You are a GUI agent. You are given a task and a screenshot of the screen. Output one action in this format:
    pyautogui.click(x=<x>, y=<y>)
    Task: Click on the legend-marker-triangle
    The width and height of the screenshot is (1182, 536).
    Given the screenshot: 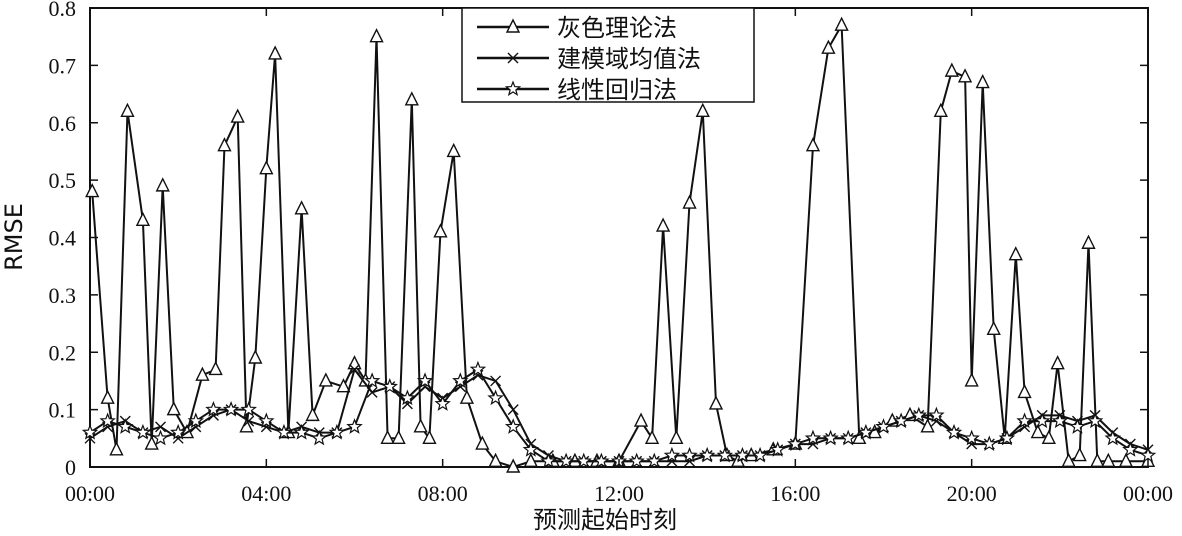 What is the action you would take?
    pyautogui.click(x=513, y=25)
    